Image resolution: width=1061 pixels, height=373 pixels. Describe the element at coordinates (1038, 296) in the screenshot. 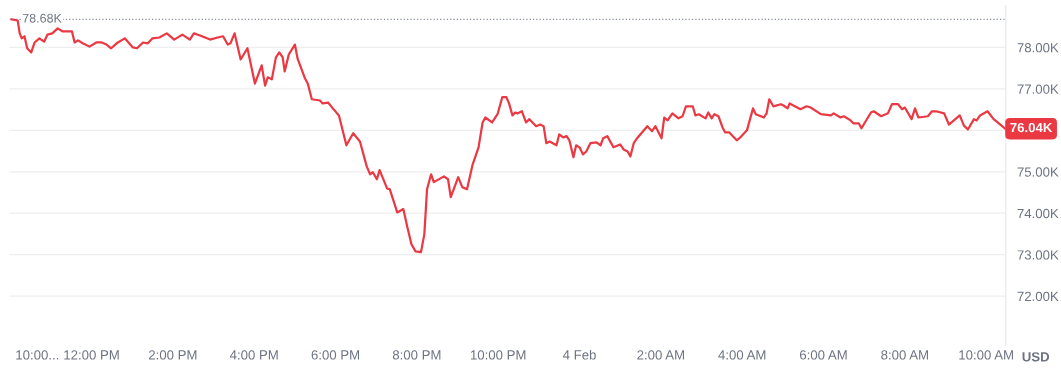

I see `y-tick-label: 72.00K` at that location.